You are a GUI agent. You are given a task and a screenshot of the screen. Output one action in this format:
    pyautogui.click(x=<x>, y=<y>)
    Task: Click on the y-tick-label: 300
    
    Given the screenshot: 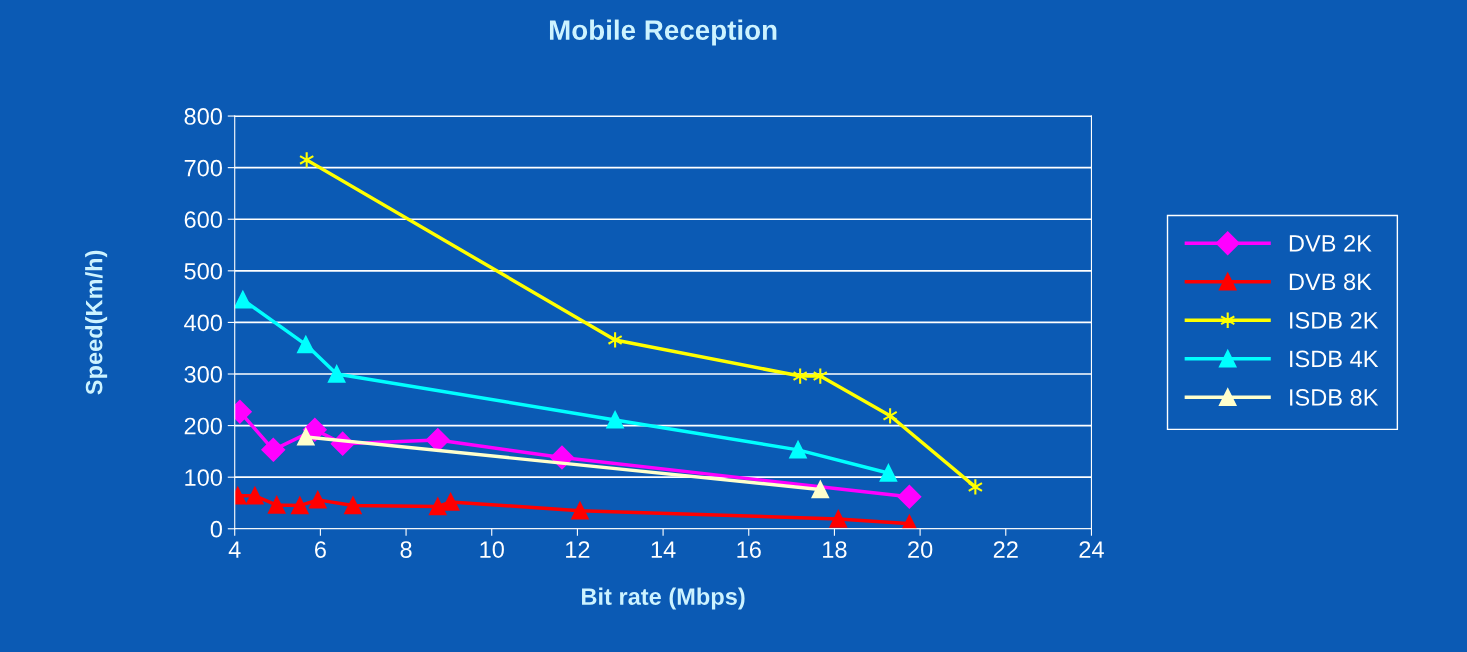 What is the action you would take?
    pyautogui.click(x=203, y=374)
    